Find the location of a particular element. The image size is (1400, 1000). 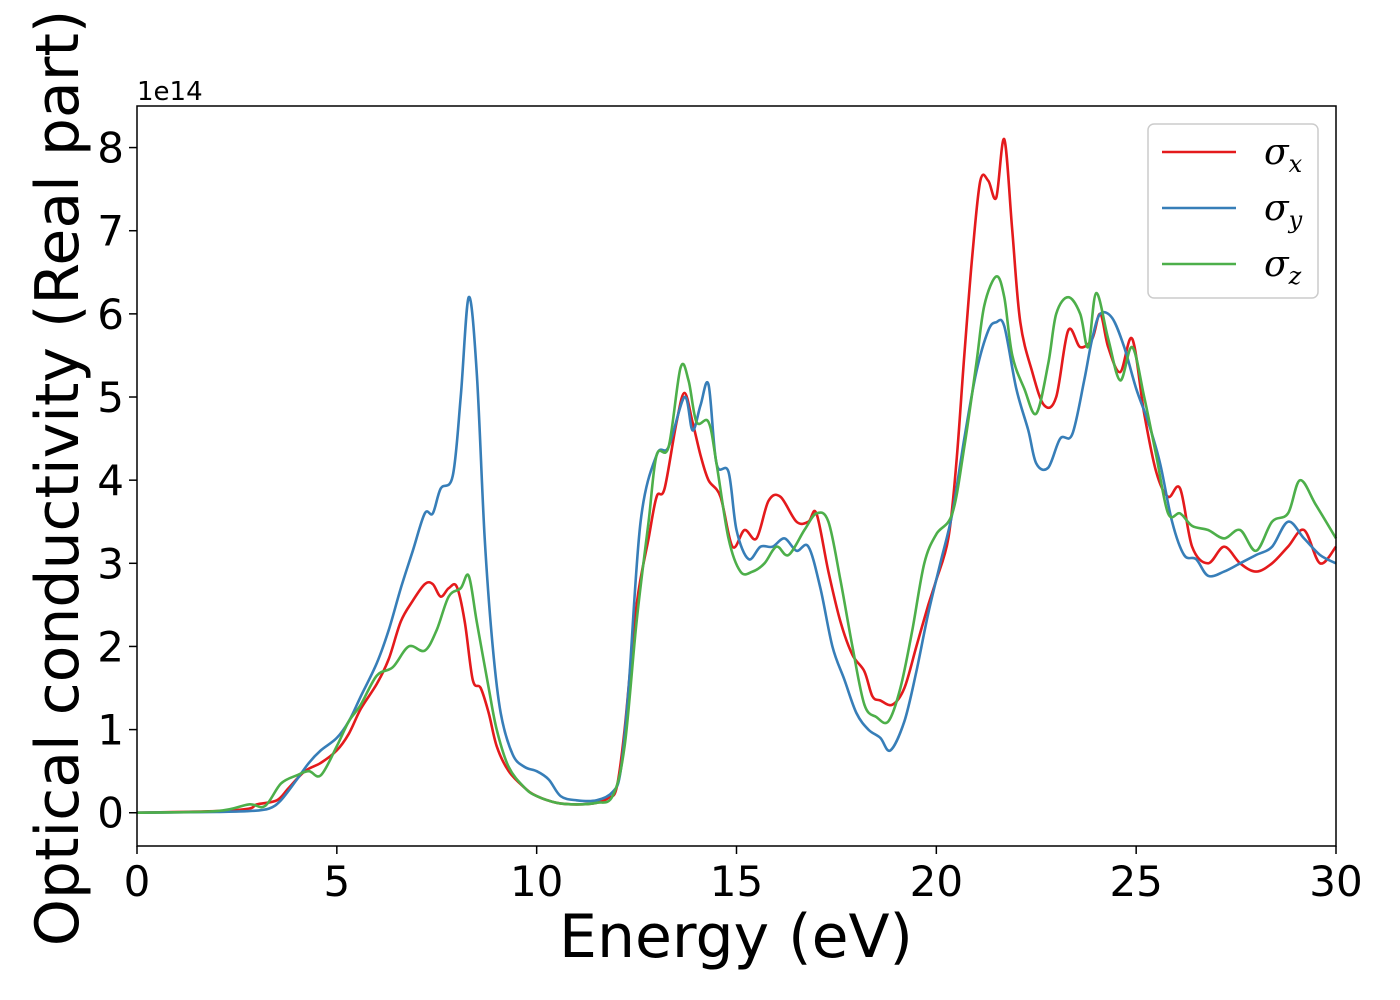

x-tick-label: 10 is located at coordinates (536, 881).